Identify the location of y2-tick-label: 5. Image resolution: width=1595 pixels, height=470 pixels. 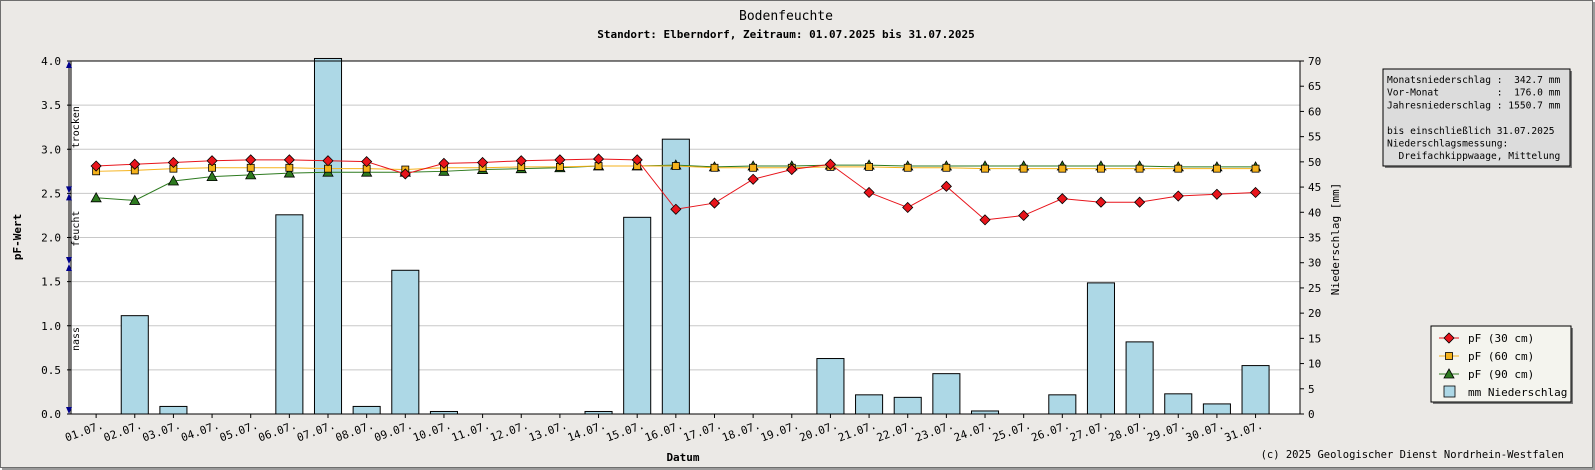
(1311, 389).